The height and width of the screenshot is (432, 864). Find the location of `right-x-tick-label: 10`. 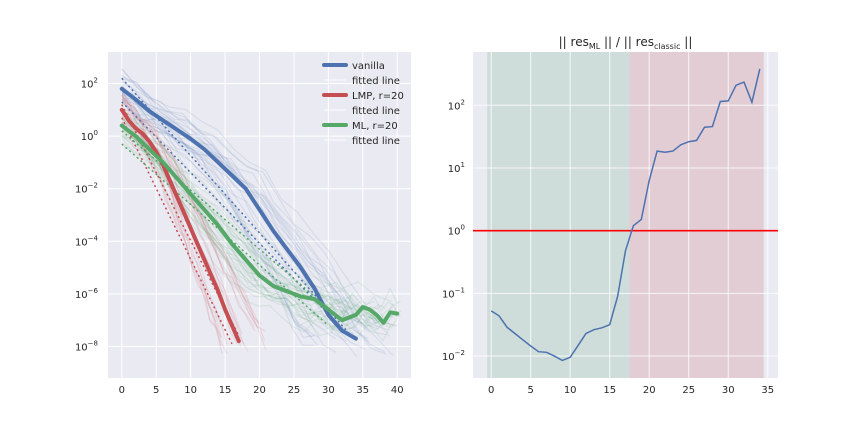

right-x-tick-label: 10 is located at coordinates (570, 390).